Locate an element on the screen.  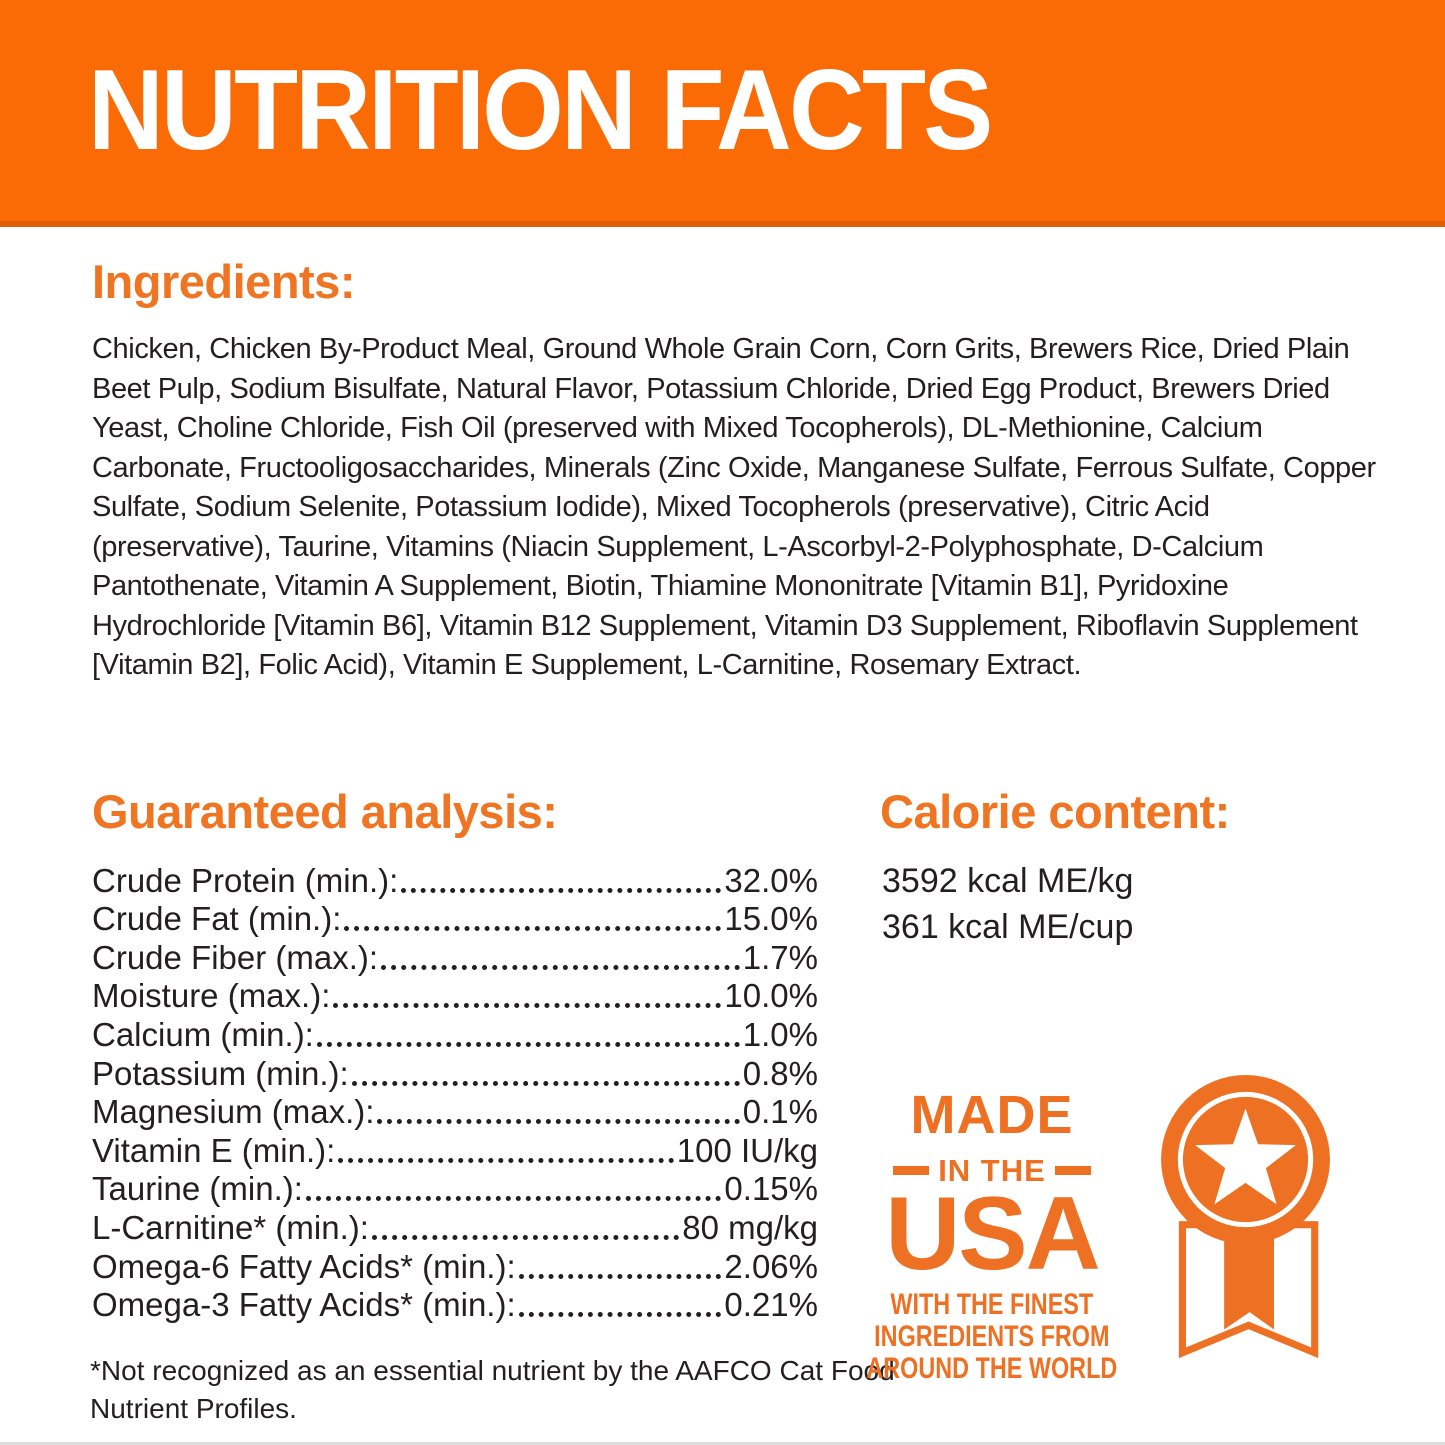
analysis-label: Calcium (min.): is located at coordinates (203, 1034).